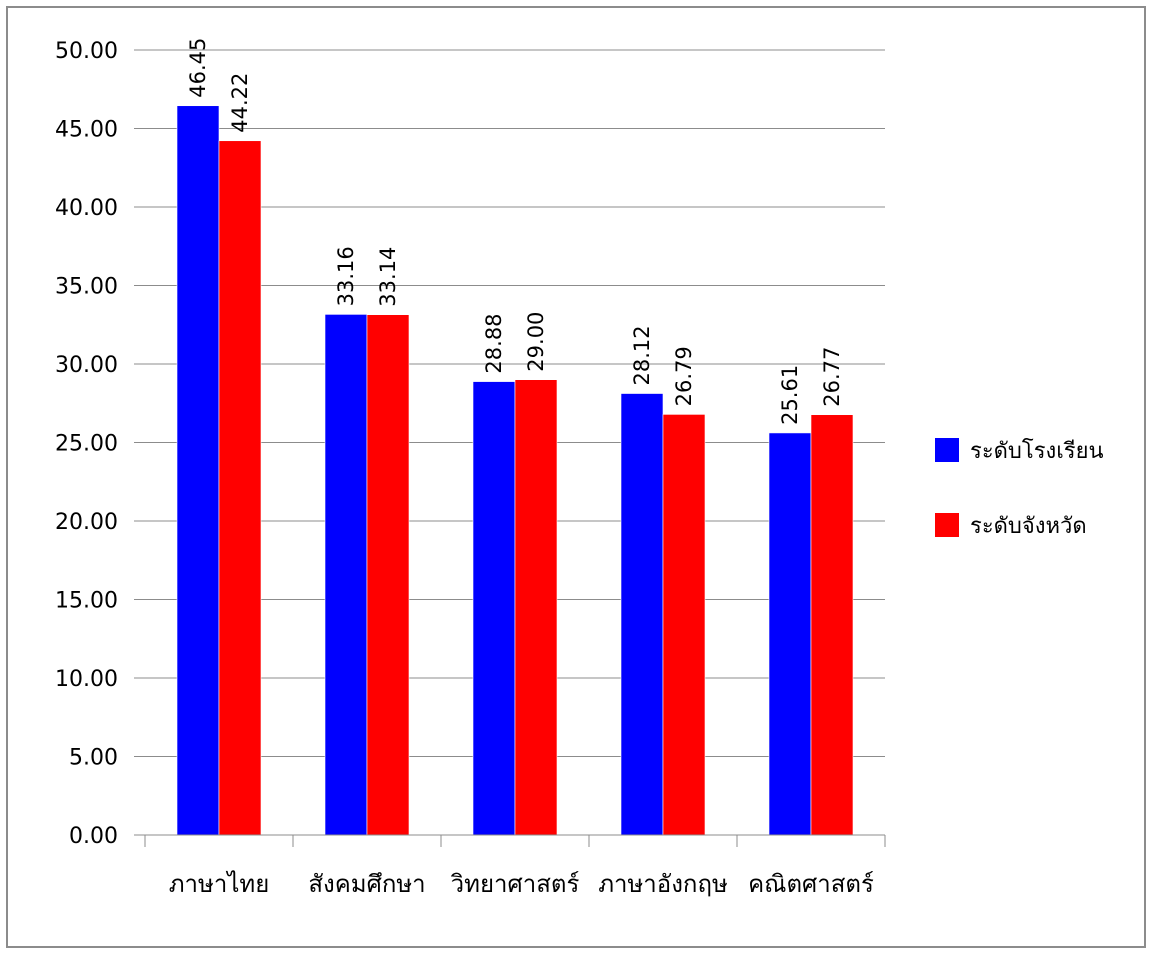 The height and width of the screenshot is (954, 1152). What do you see at coordinates (86, 679) in the screenshot?
I see `y-tick-label: 10.00` at bounding box center [86, 679].